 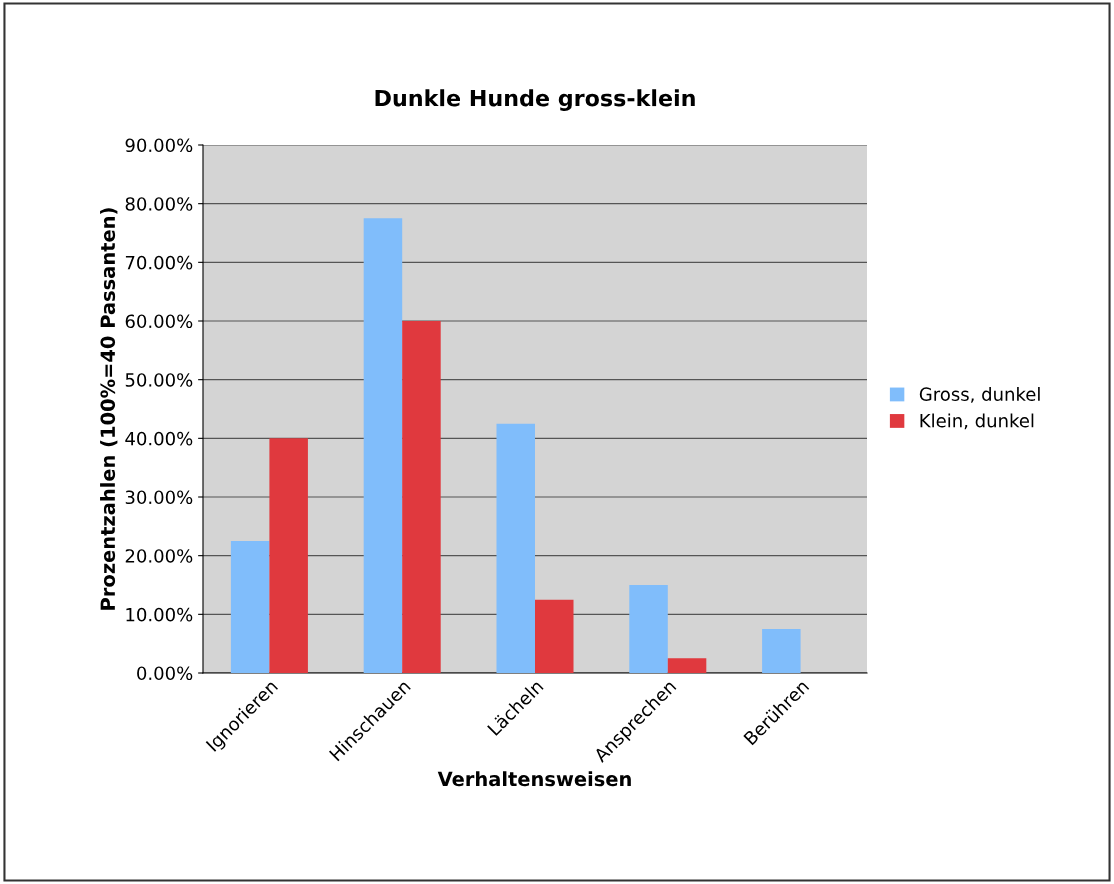 What do you see at coordinates (159, 614) in the screenshot?
I see `y-tick-label: 10.00%` at bounding box center [159, 614].